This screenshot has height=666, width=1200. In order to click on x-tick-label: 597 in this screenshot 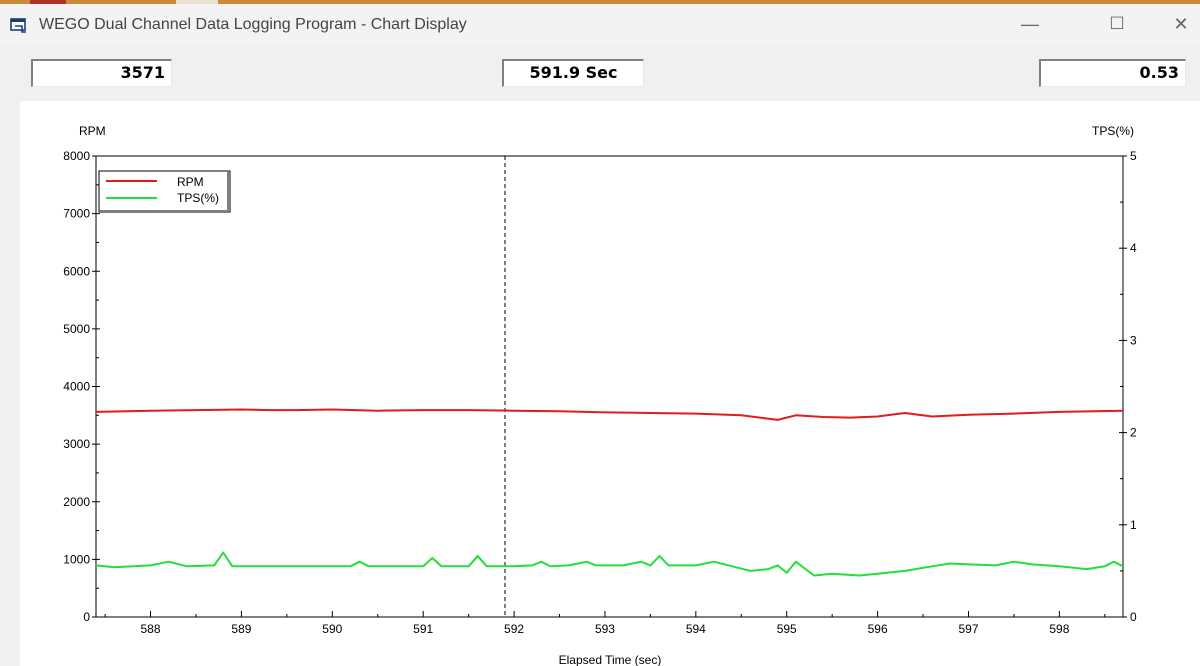, I will do `click(968, 629)`.